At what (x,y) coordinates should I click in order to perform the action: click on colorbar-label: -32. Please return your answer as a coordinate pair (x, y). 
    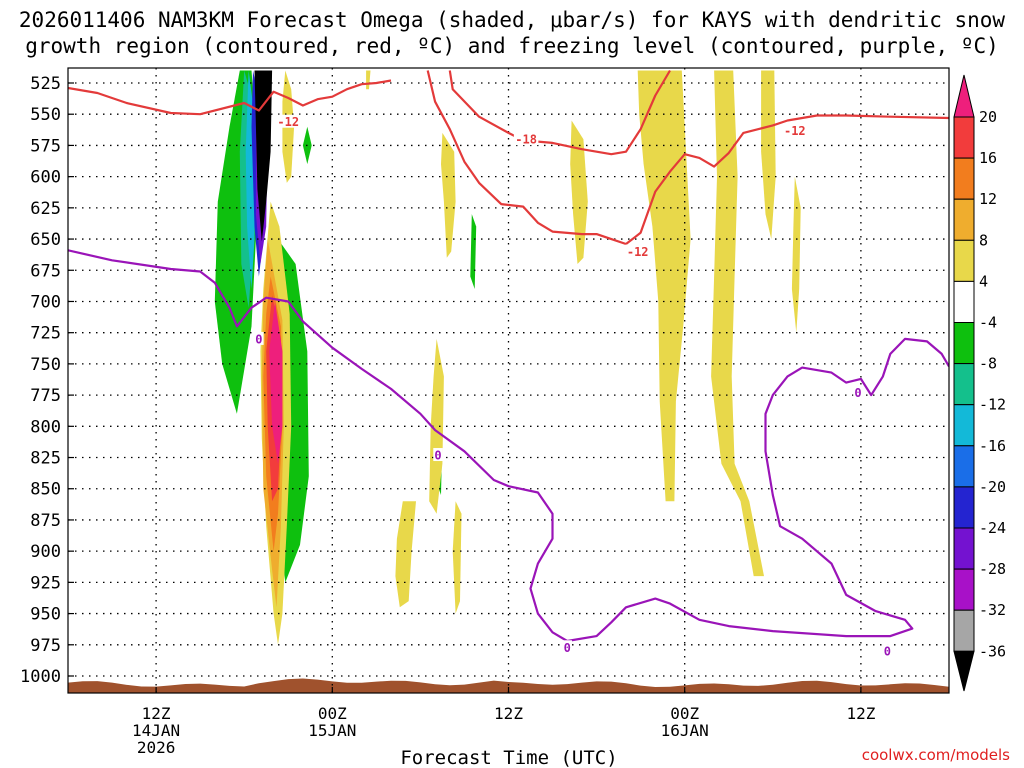
    Looking at the image, I should click on (992, 610).